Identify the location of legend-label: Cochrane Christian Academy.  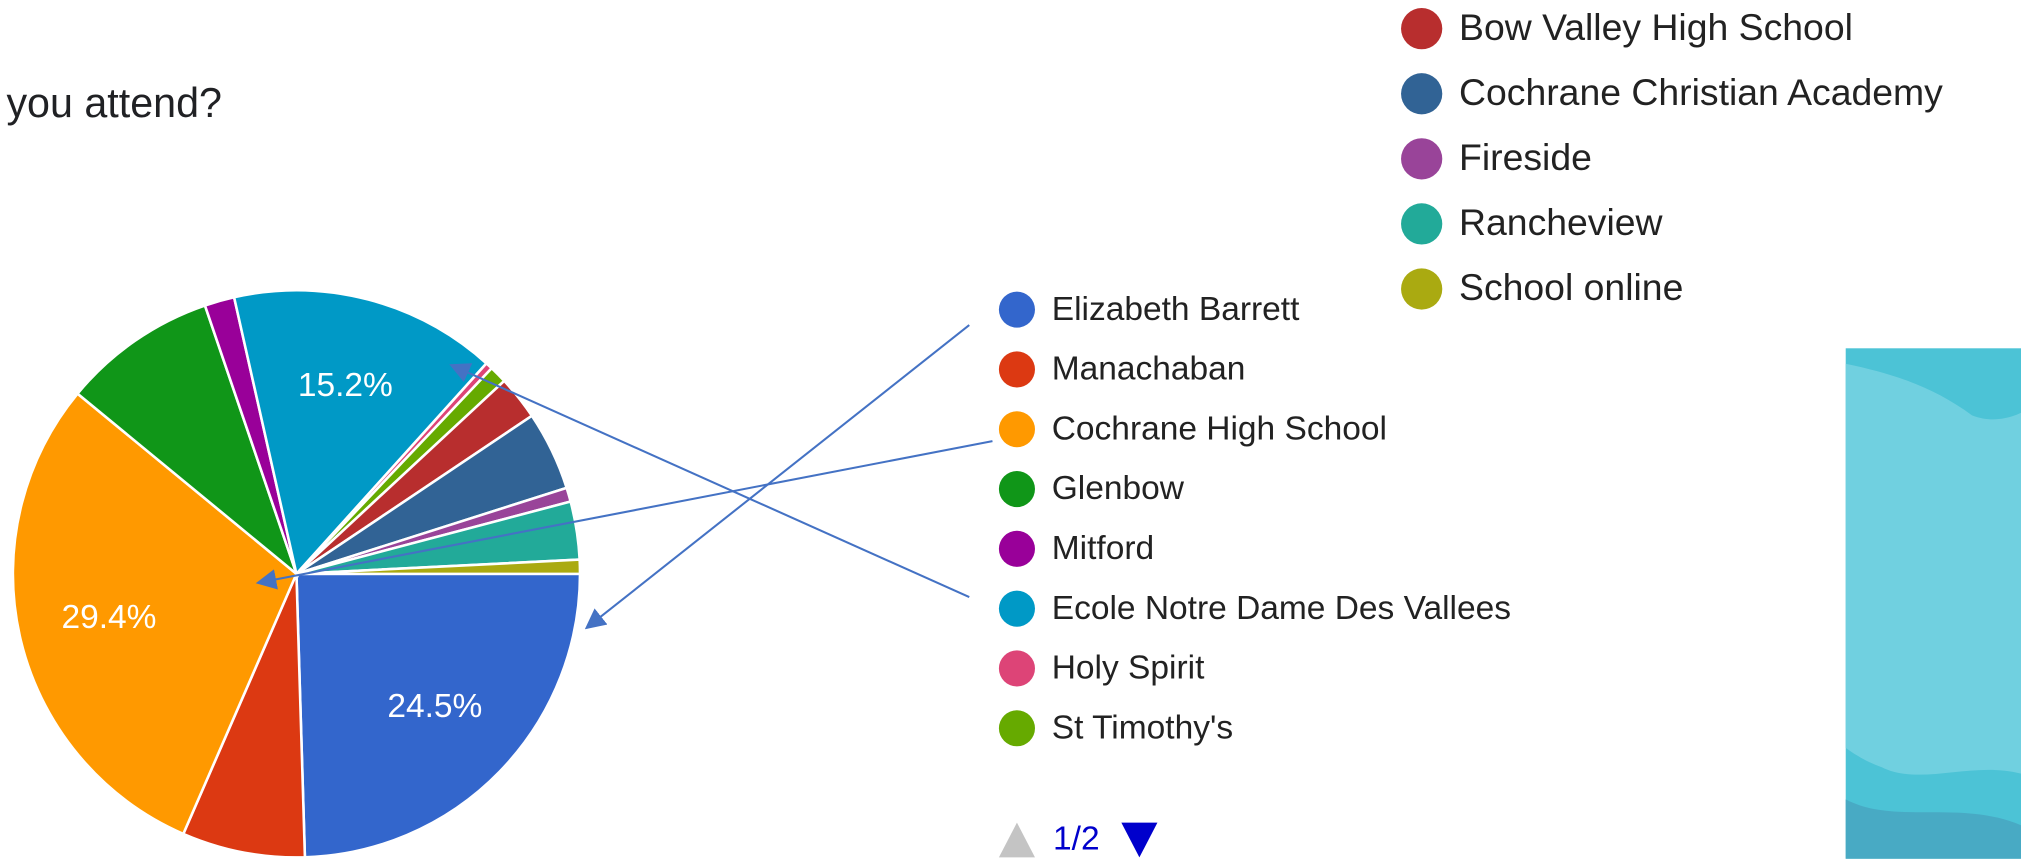
(1701, 92).